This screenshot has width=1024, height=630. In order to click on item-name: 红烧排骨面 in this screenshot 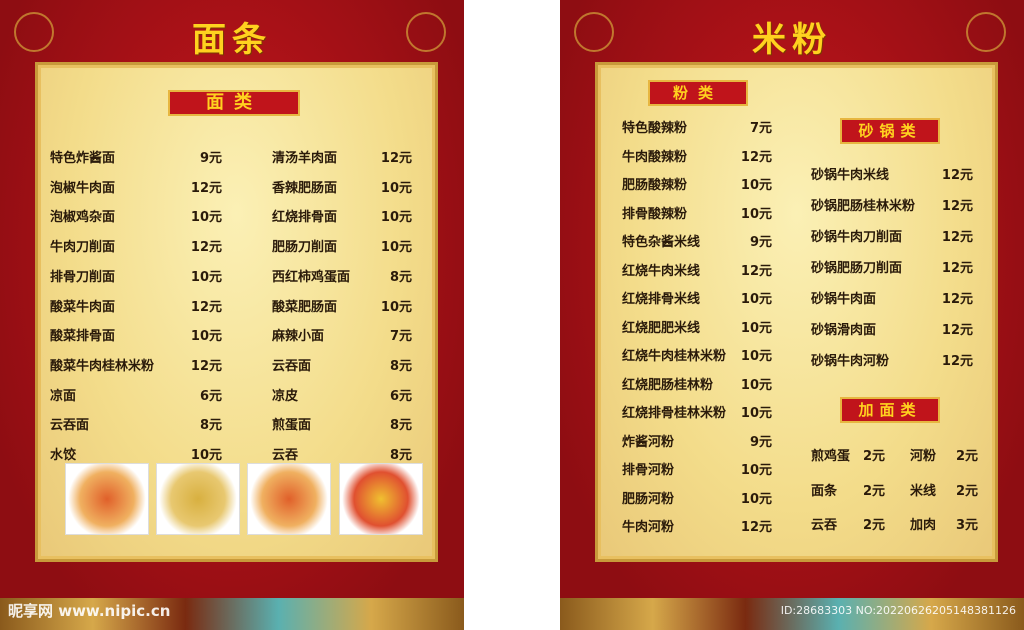, I will do `click(305, 218)`.